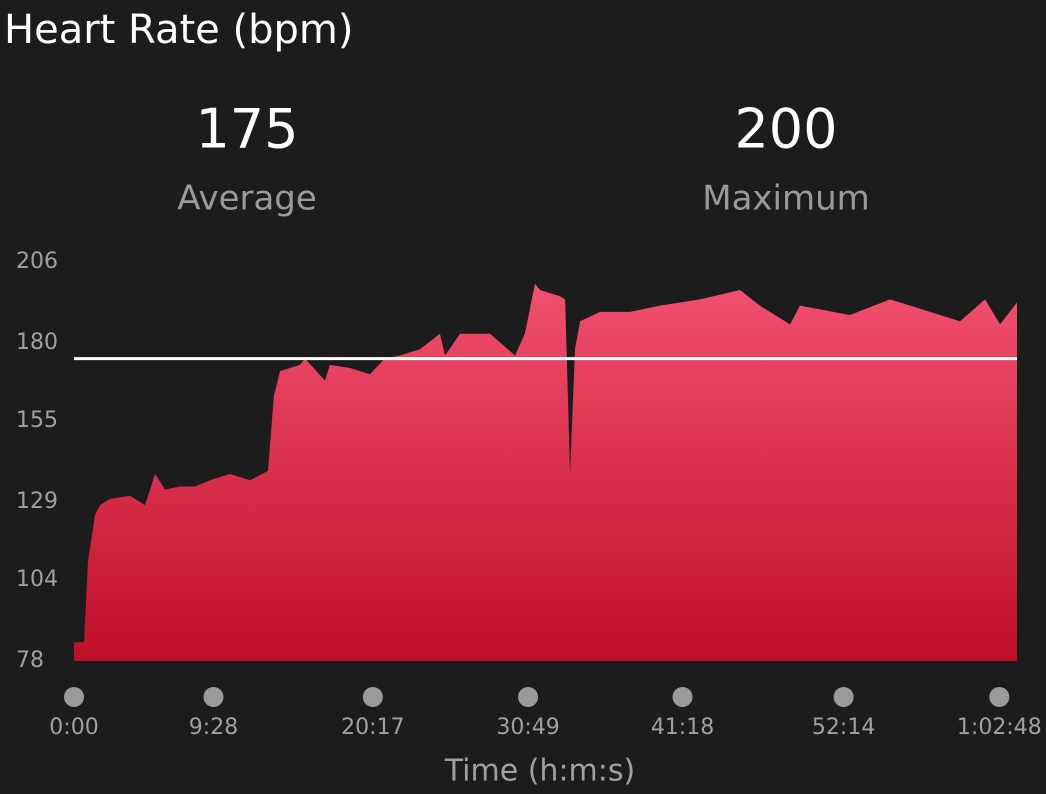  What do you see at coordinates (246, 129) in the screenshot?
I see `stat-value: 175` at bounding box center [246, 129].